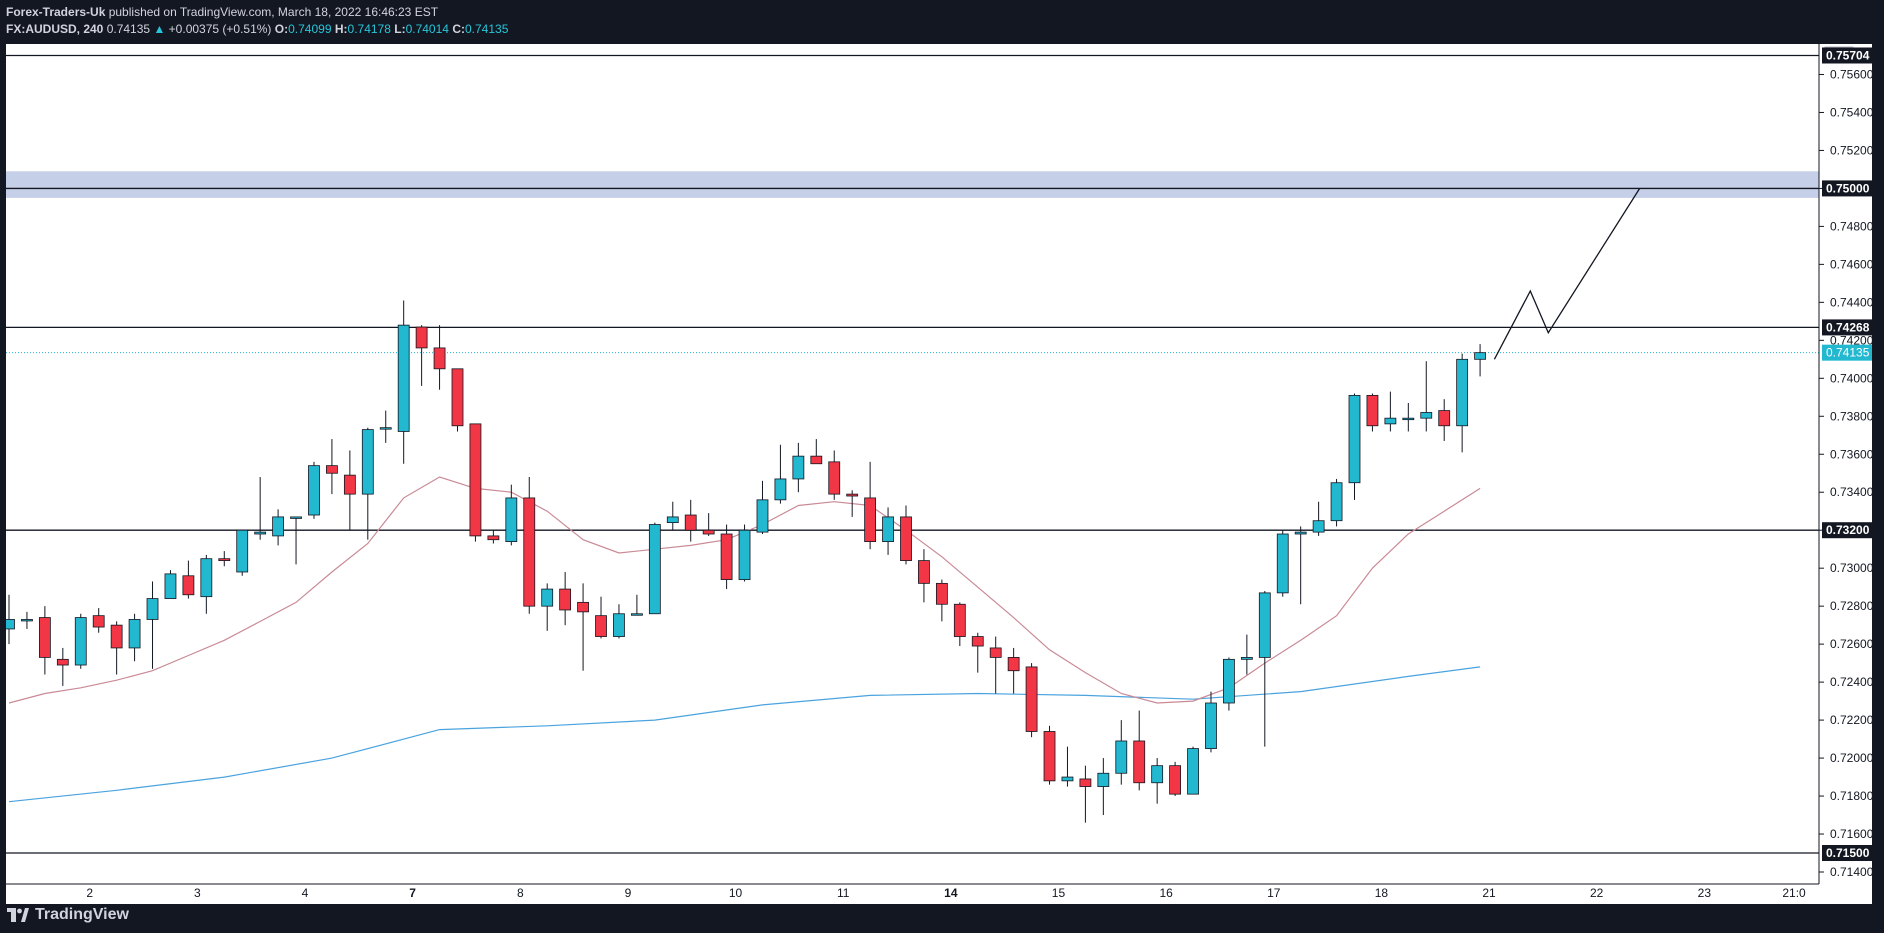  What do you see at coordinates (56, 12) in the screenshot?
I see `publisher-name: Forex-Traders-Uk` at bounding box center [56, 12].